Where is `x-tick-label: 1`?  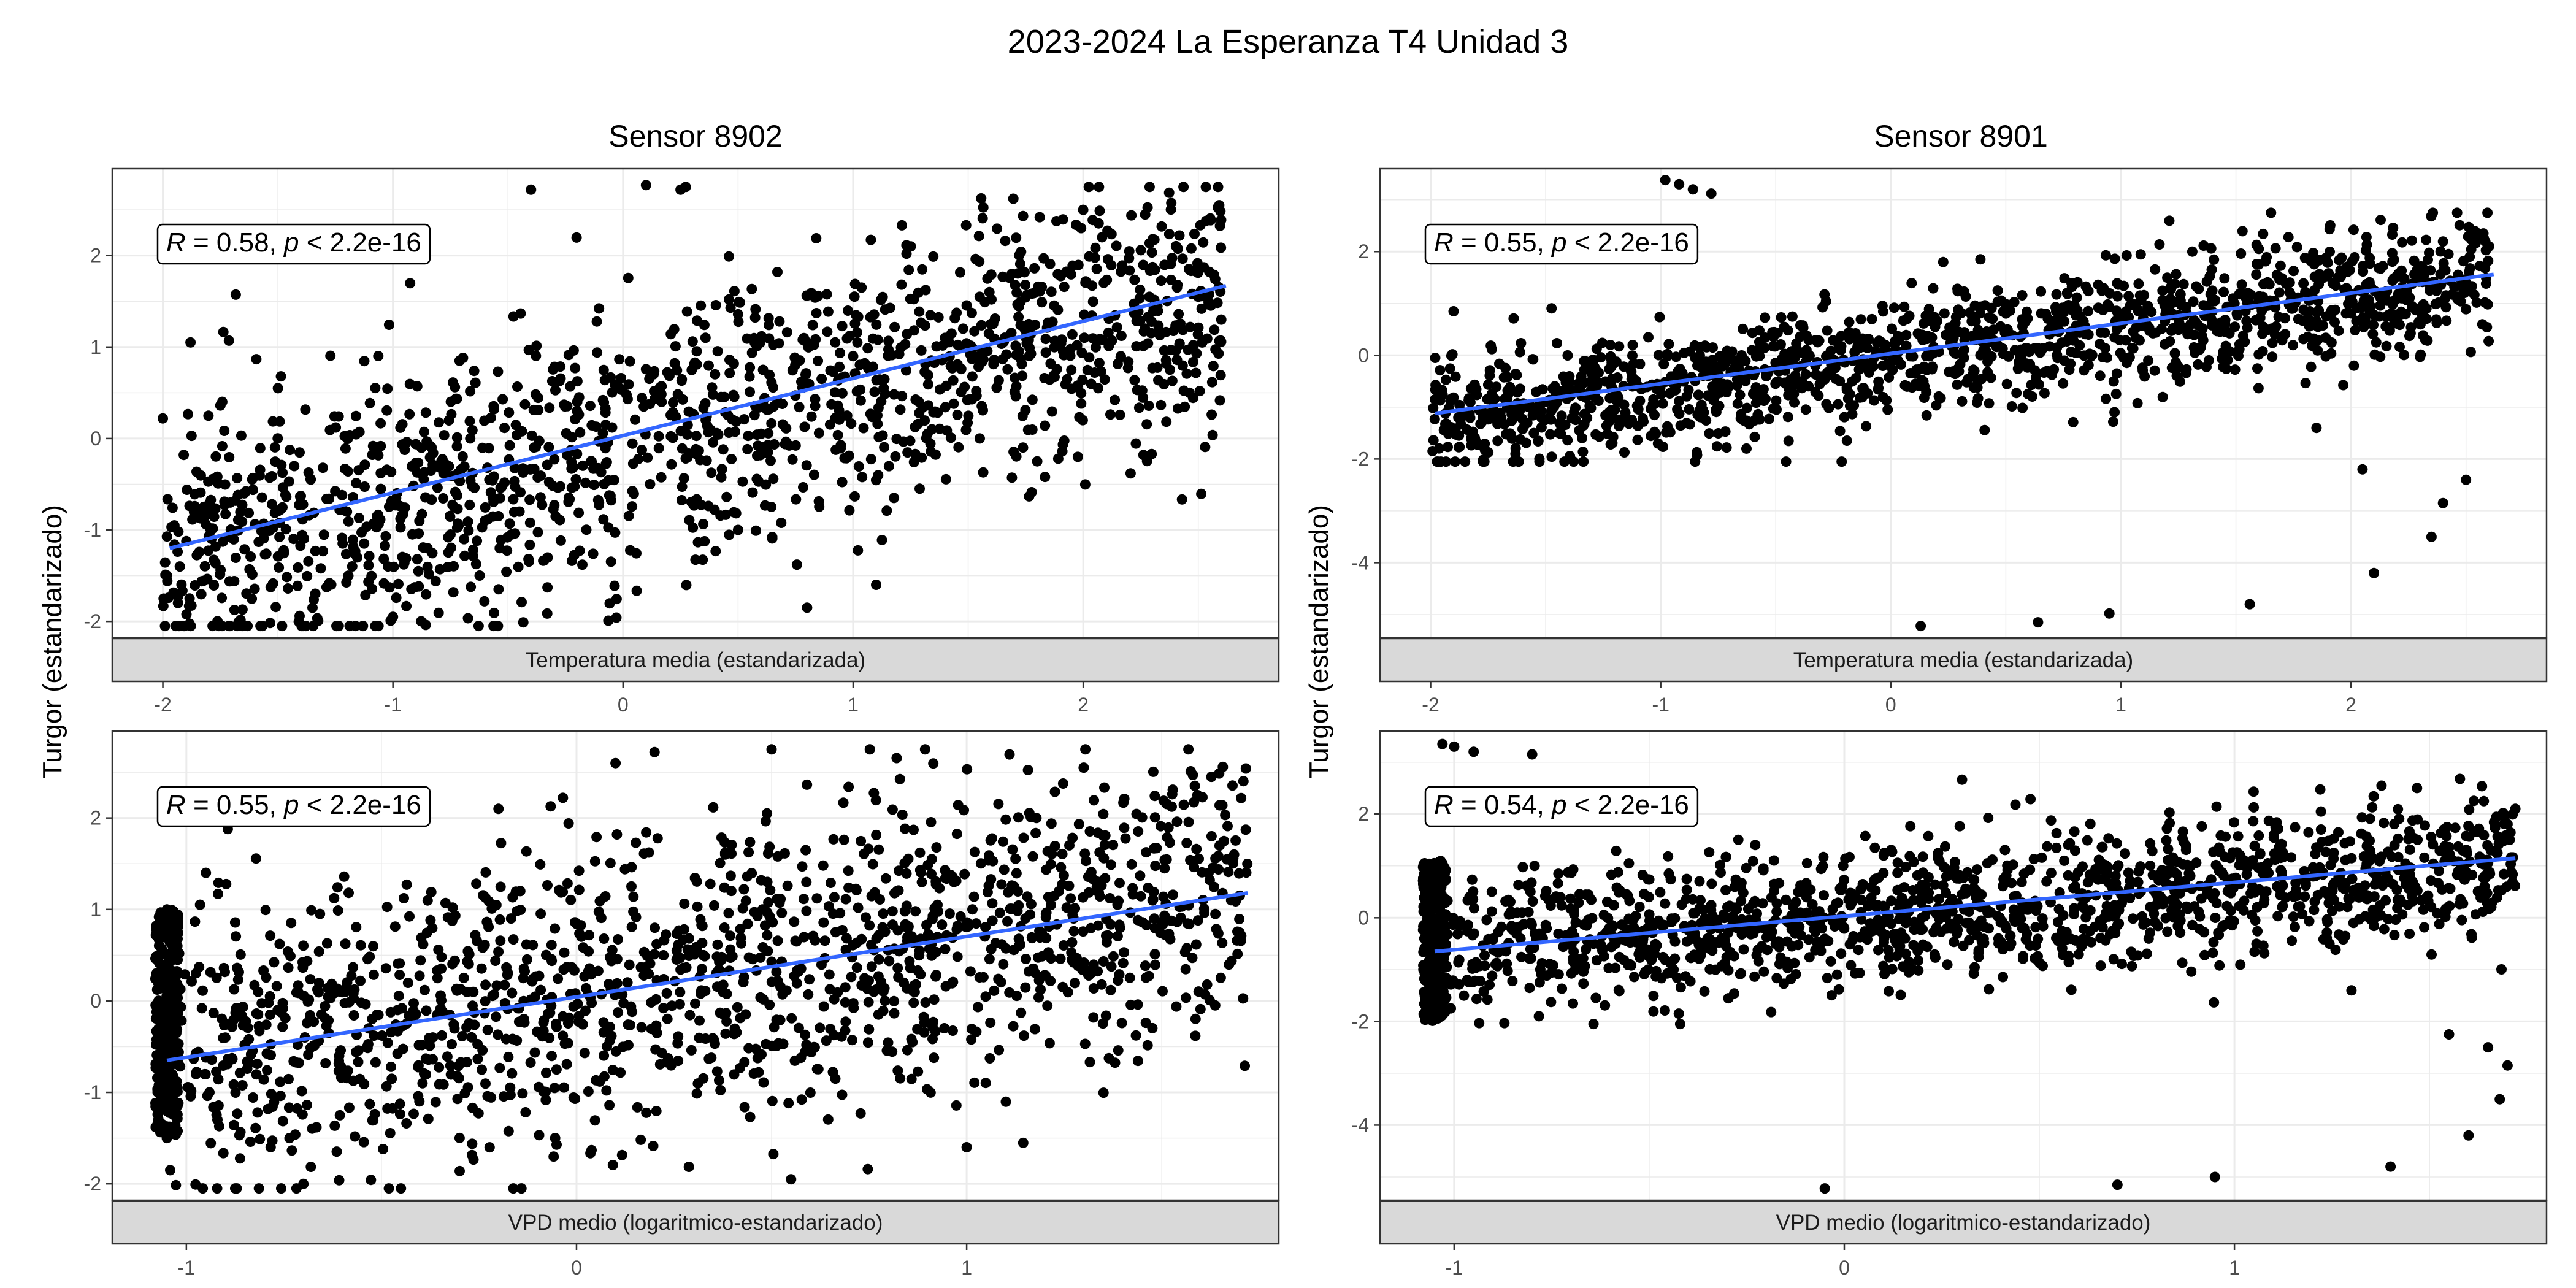 x-tick-label: 1 is located at coordinates (853, 705).